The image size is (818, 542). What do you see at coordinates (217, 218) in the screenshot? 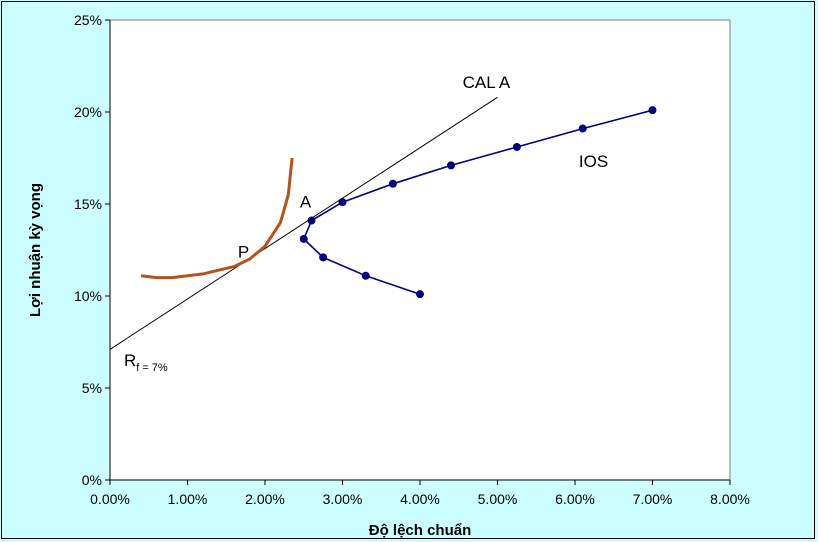
I see `utility-curve-line` at bounding box center [217, 218].